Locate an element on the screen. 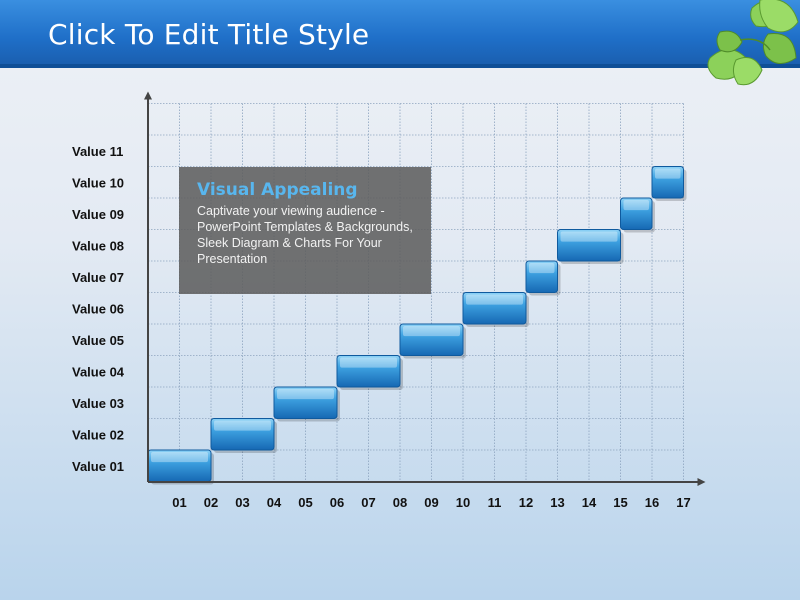  green-leaves-icon is located at coordinates (753, 43).